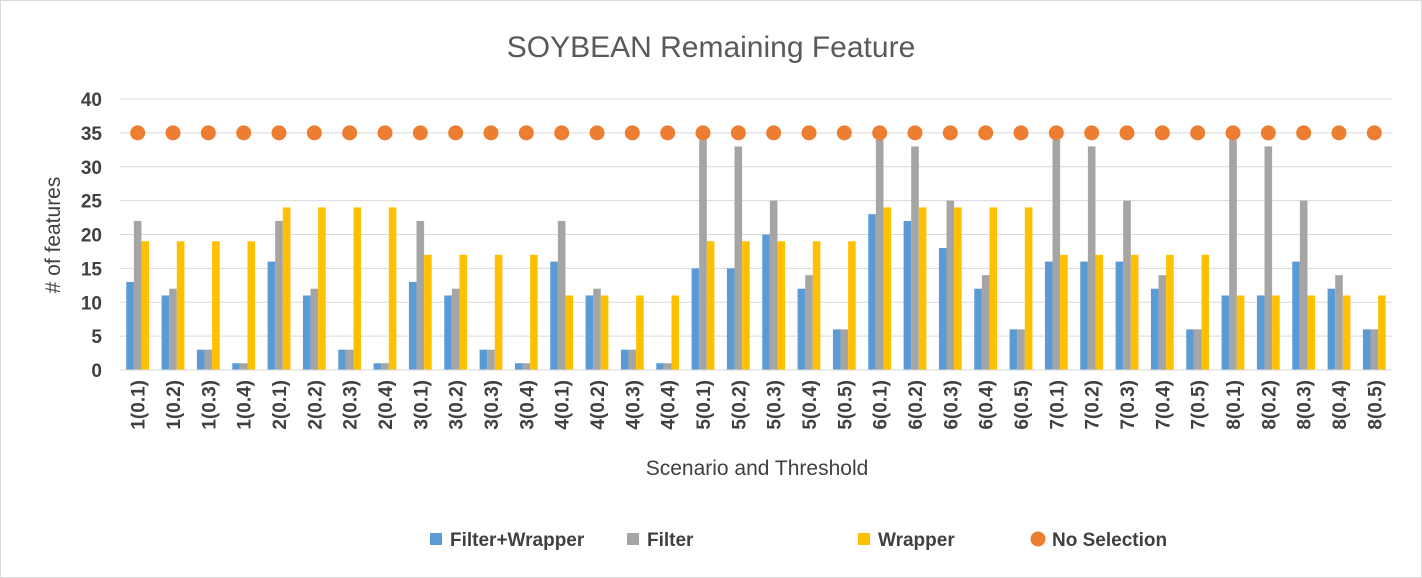  What do you see at coordinates (386, 405) in the screenshot?
I see `x-tick-label: 2(0.4)` at bounding box center [386, 405].